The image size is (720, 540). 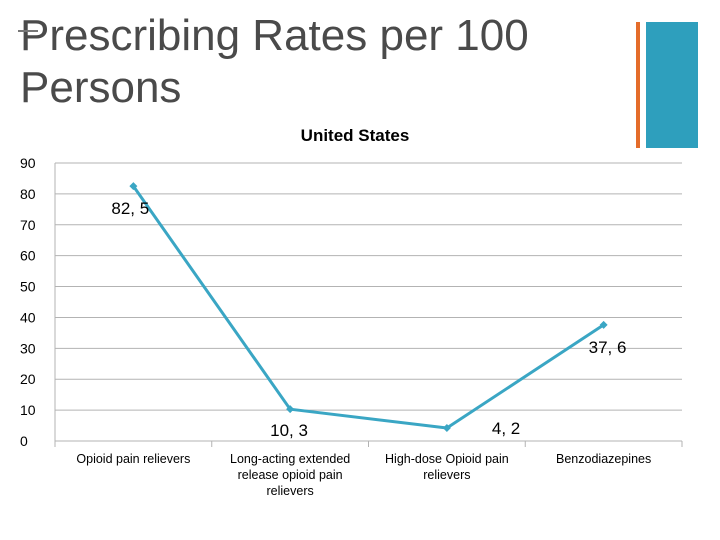 I want to click on data-label: 37, 6, so click(x=608, y=347).